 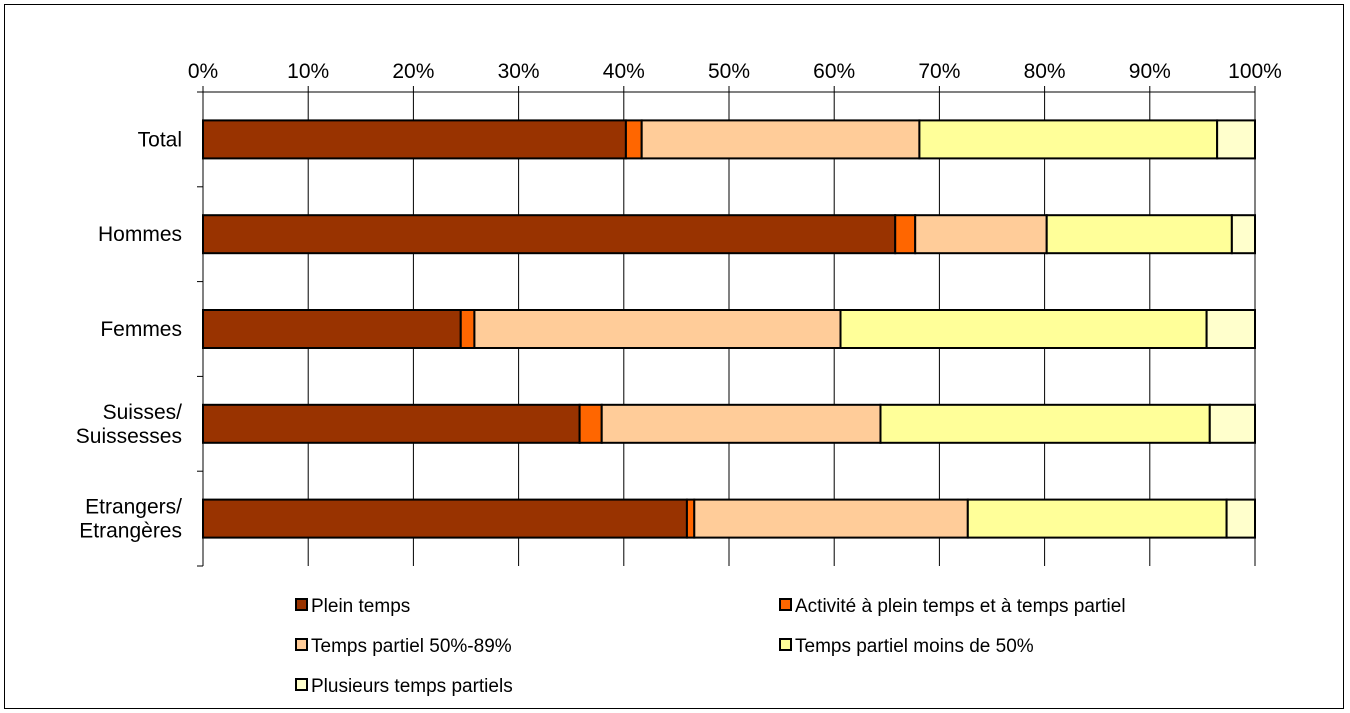 What do you see at coordinates (1045, 71) in the screenshot?
I see `x-tick-label: 80%` at bounding box center [1045, 71].